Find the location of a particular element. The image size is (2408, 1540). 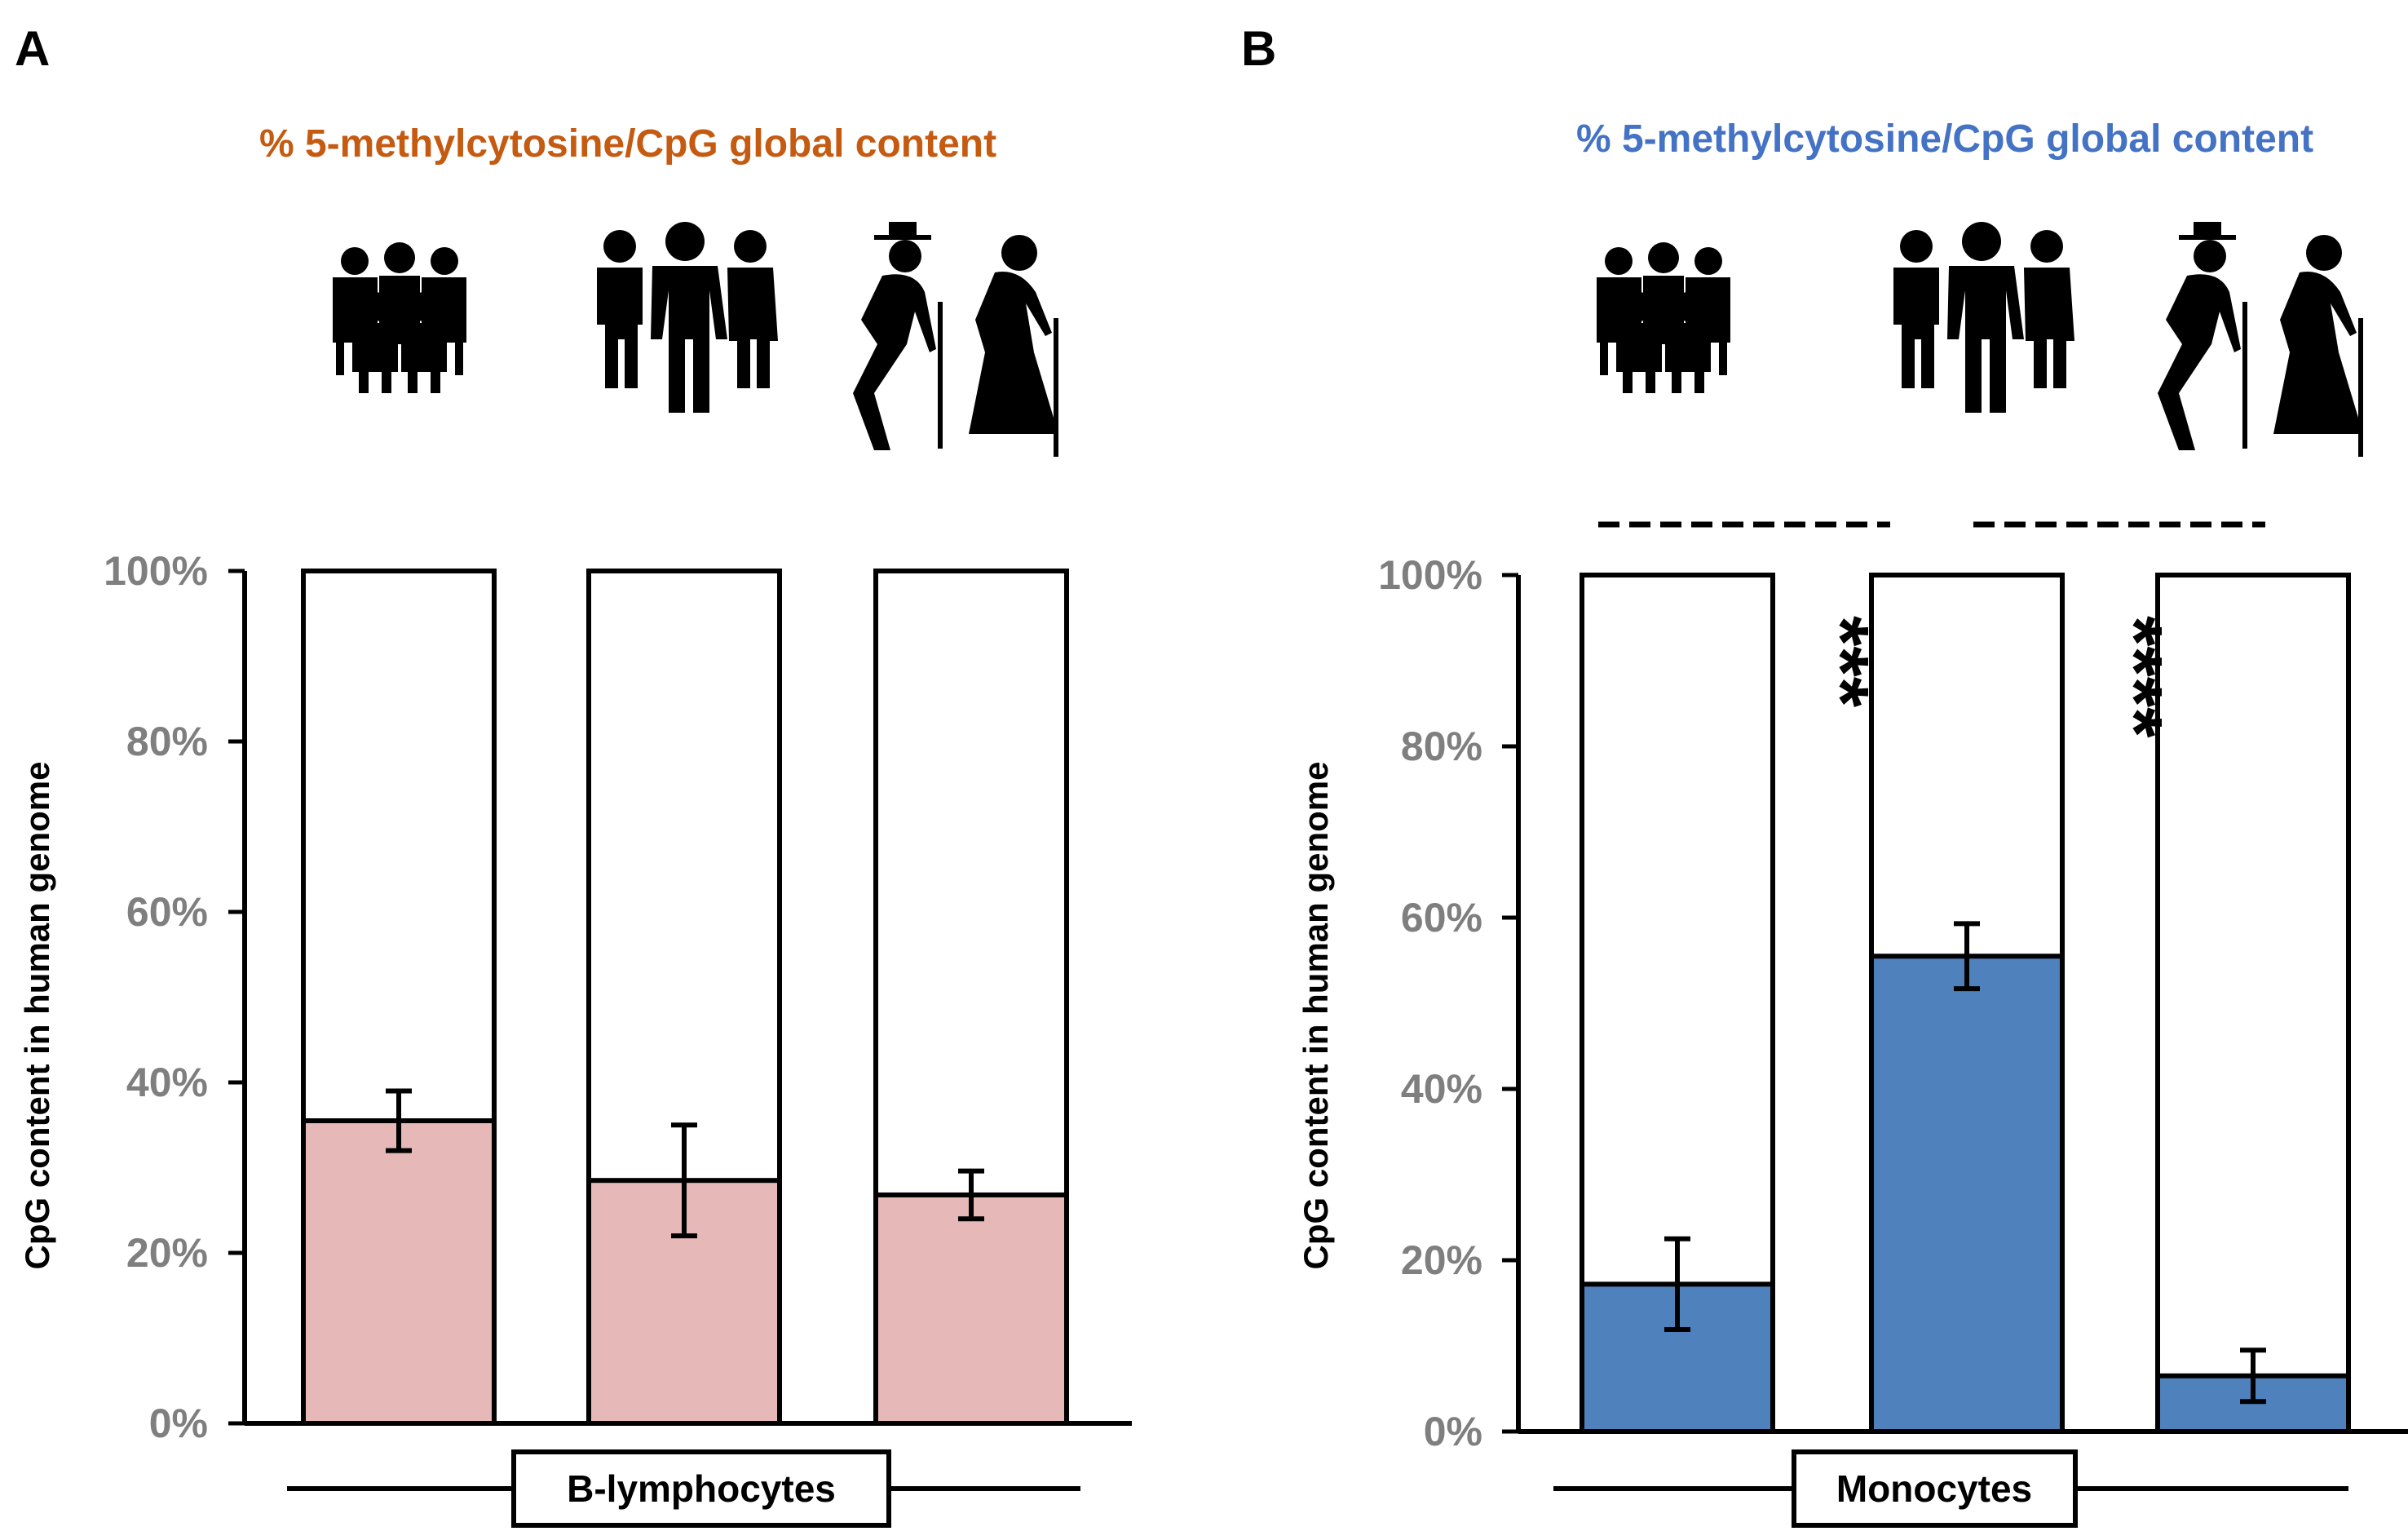

panel-a-group-bracket: B-lymphocytes is located at coordinates (683, 1489).